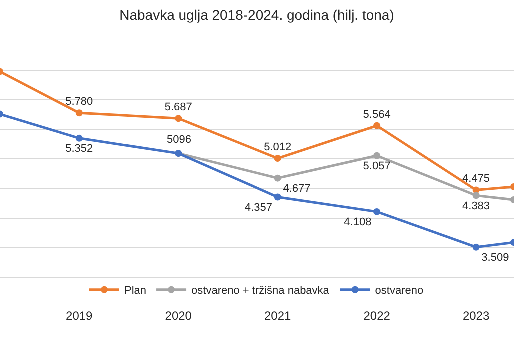  I want to click on data-label: 4.677, so click(297, 188).